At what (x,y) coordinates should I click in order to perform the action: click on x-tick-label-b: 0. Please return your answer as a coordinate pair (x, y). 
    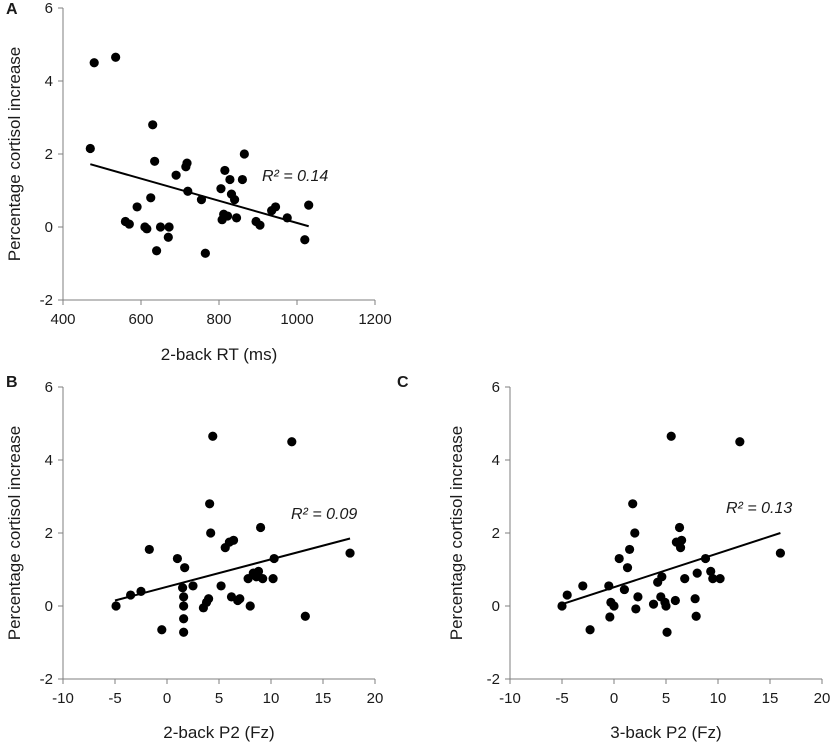
    Looking at the image, I should click on (167, 698).